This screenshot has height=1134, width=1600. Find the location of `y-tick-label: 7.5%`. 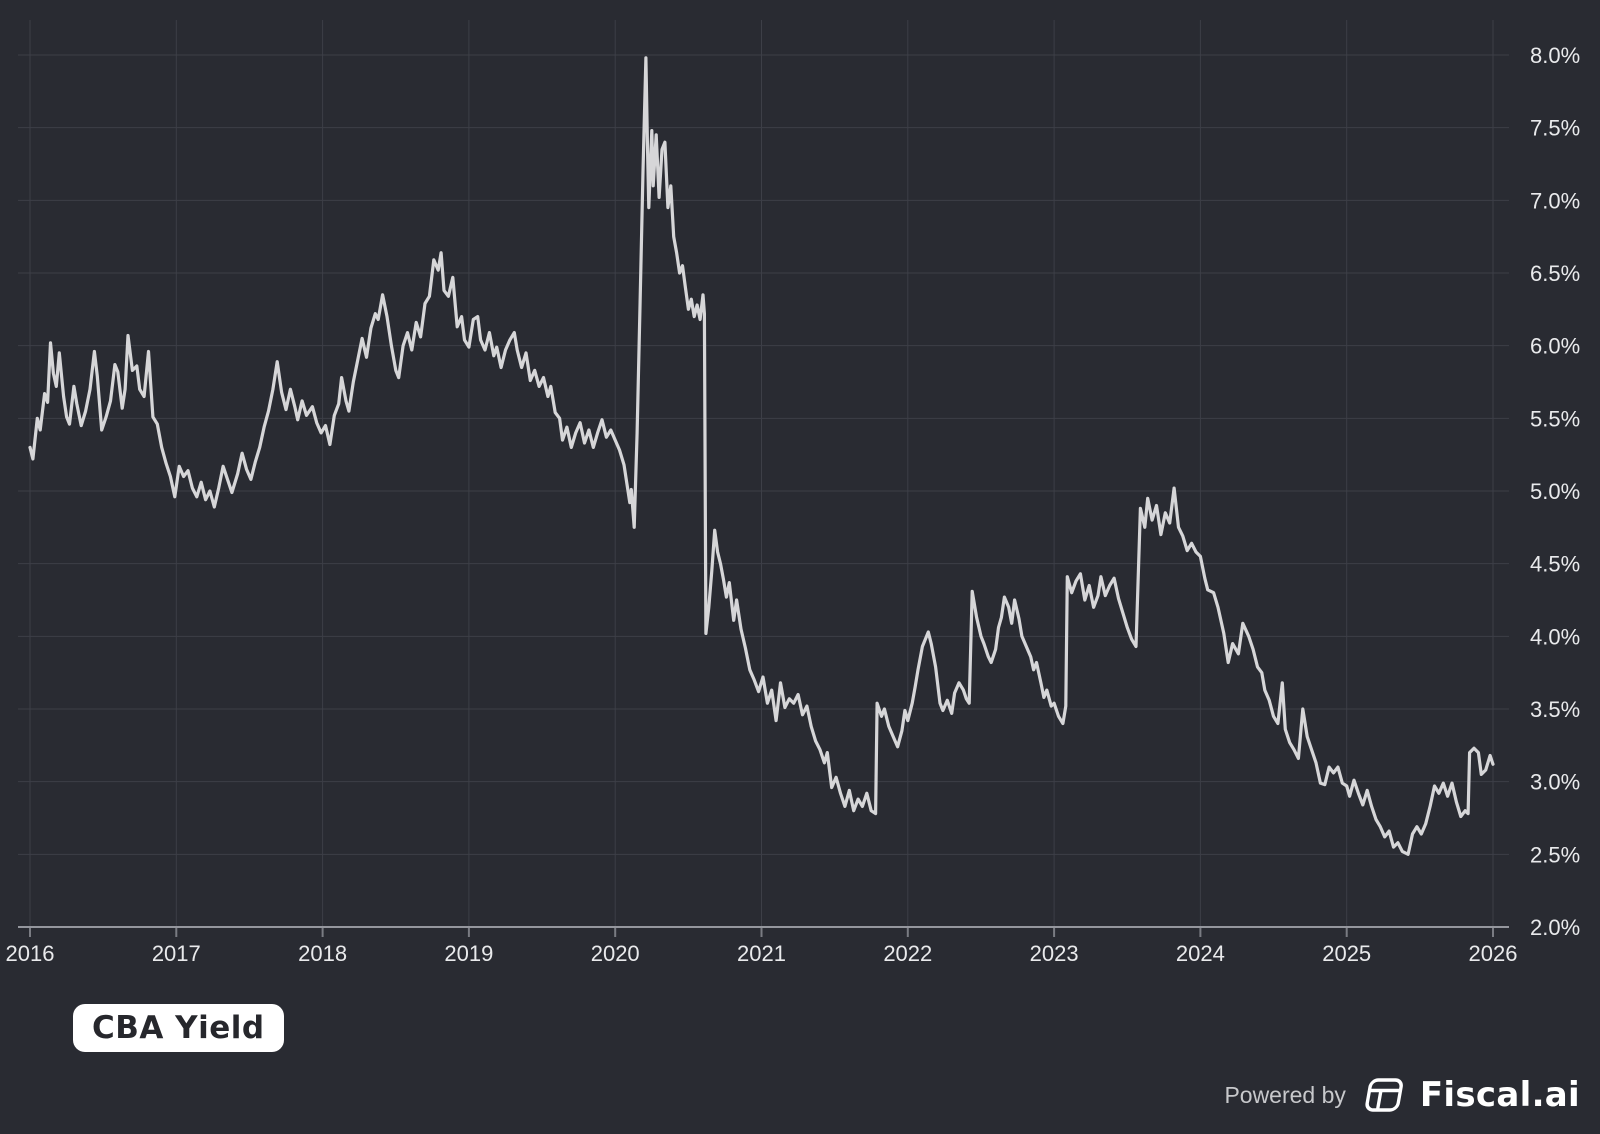

y-tick-label: 7.5% is located at coordinates (1555, 128).